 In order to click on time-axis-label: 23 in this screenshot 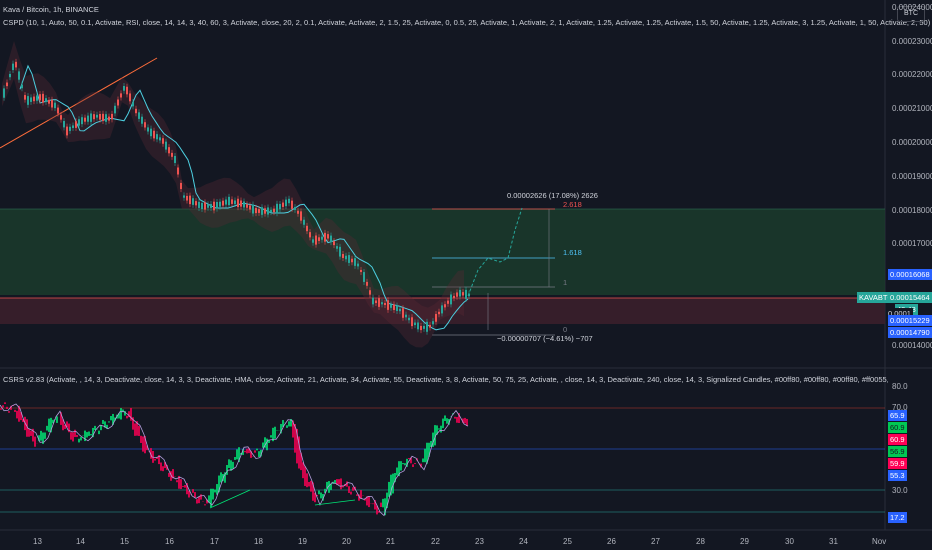, I will do `click(479, 541)`.